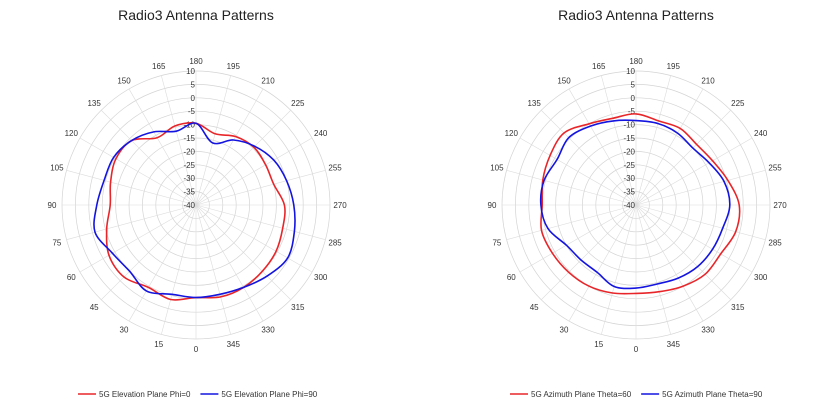 The width and height of the screenshot is (831, 410). I want to click on radial-tick-label: -15, so click(629, 138).